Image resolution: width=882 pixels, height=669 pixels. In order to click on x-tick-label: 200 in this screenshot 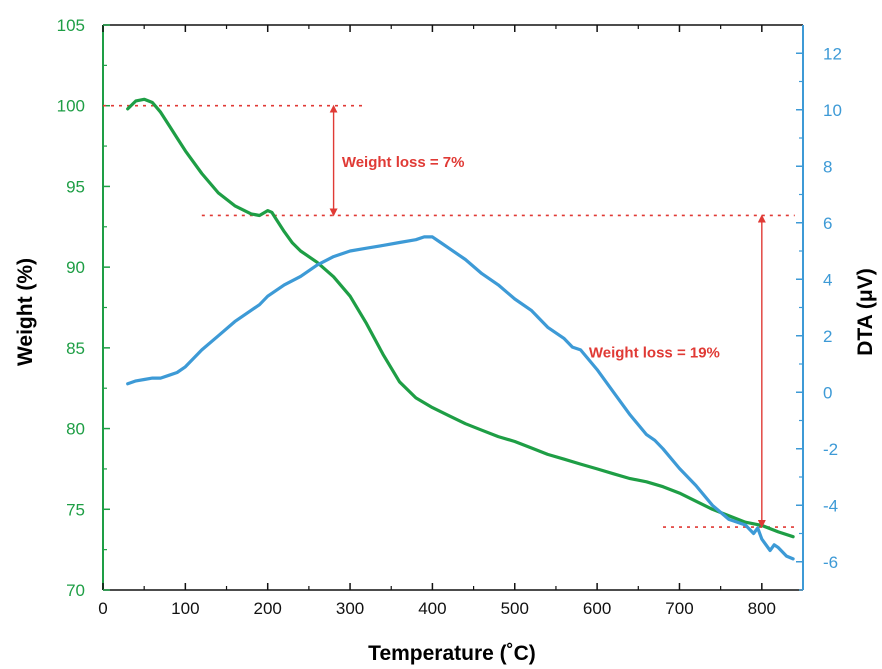, I will do `click(268, 608)`.